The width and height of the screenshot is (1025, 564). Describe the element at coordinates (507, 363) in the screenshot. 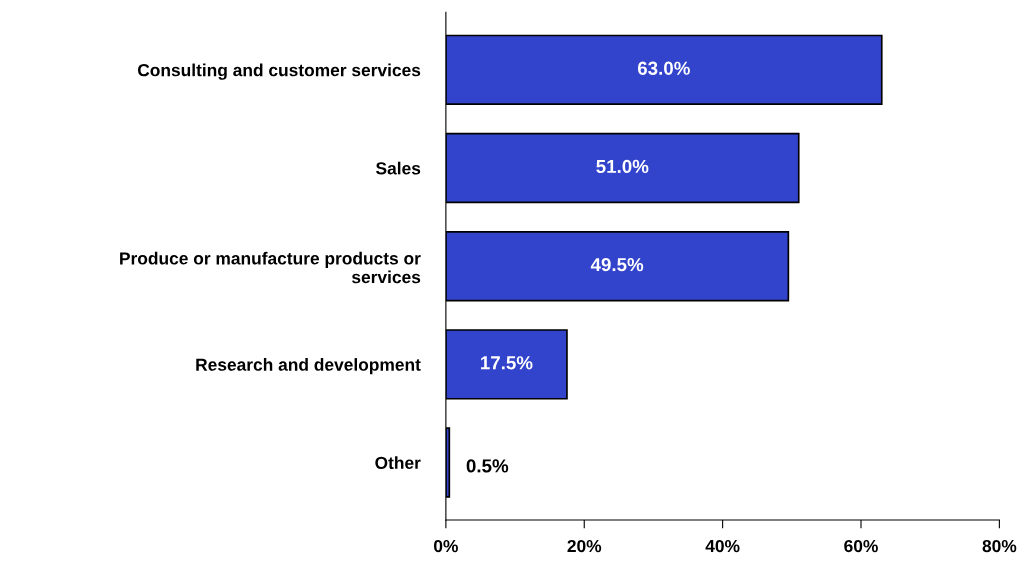

I see `data-label: 17.5%` at that location.